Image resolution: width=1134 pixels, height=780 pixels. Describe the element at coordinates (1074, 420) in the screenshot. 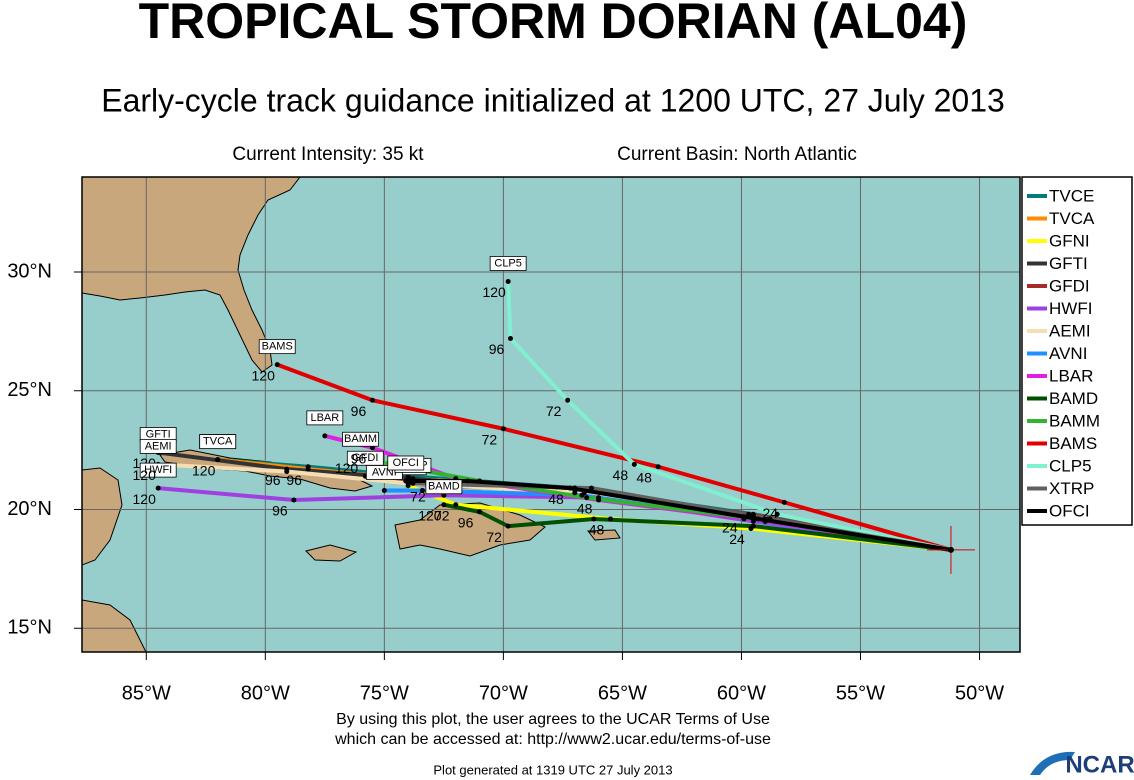

I see `legend-label: BAMM` at that location.